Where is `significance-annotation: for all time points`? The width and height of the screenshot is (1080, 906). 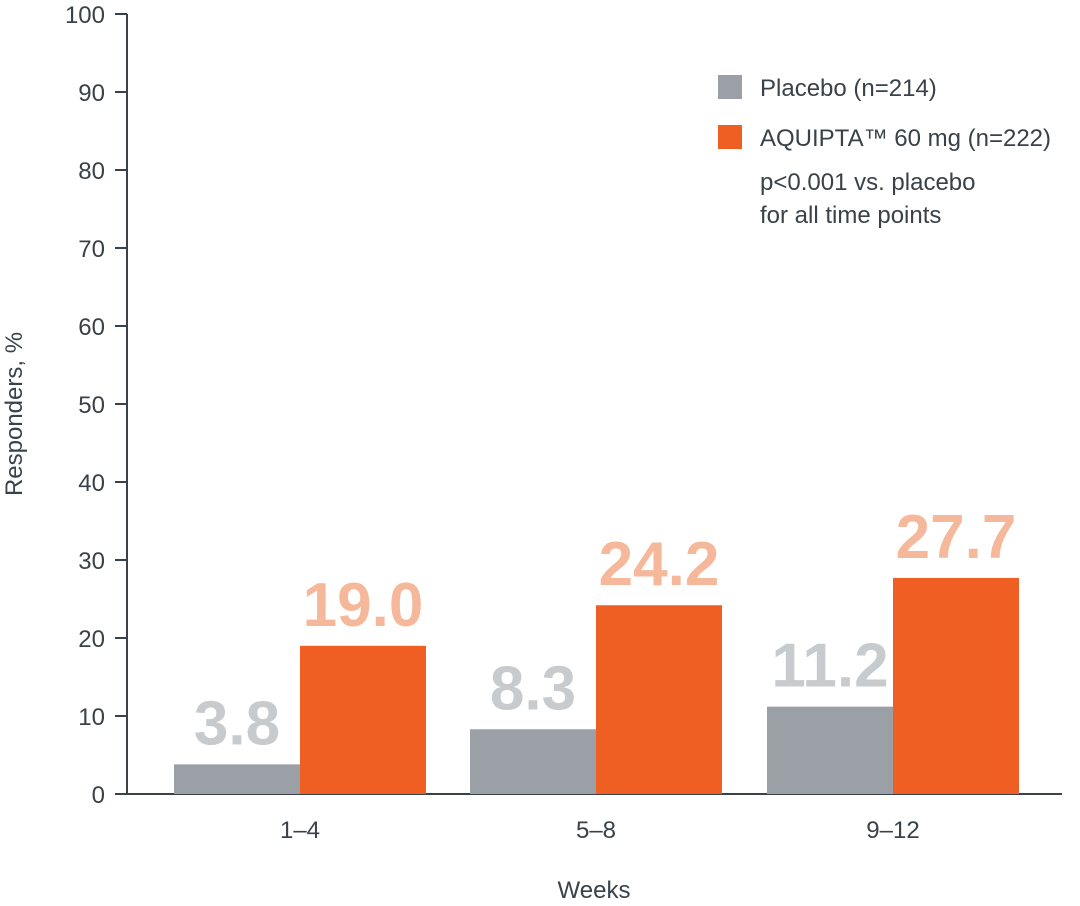 significance-annotation: for all time points is located at coordinates (850, 215).